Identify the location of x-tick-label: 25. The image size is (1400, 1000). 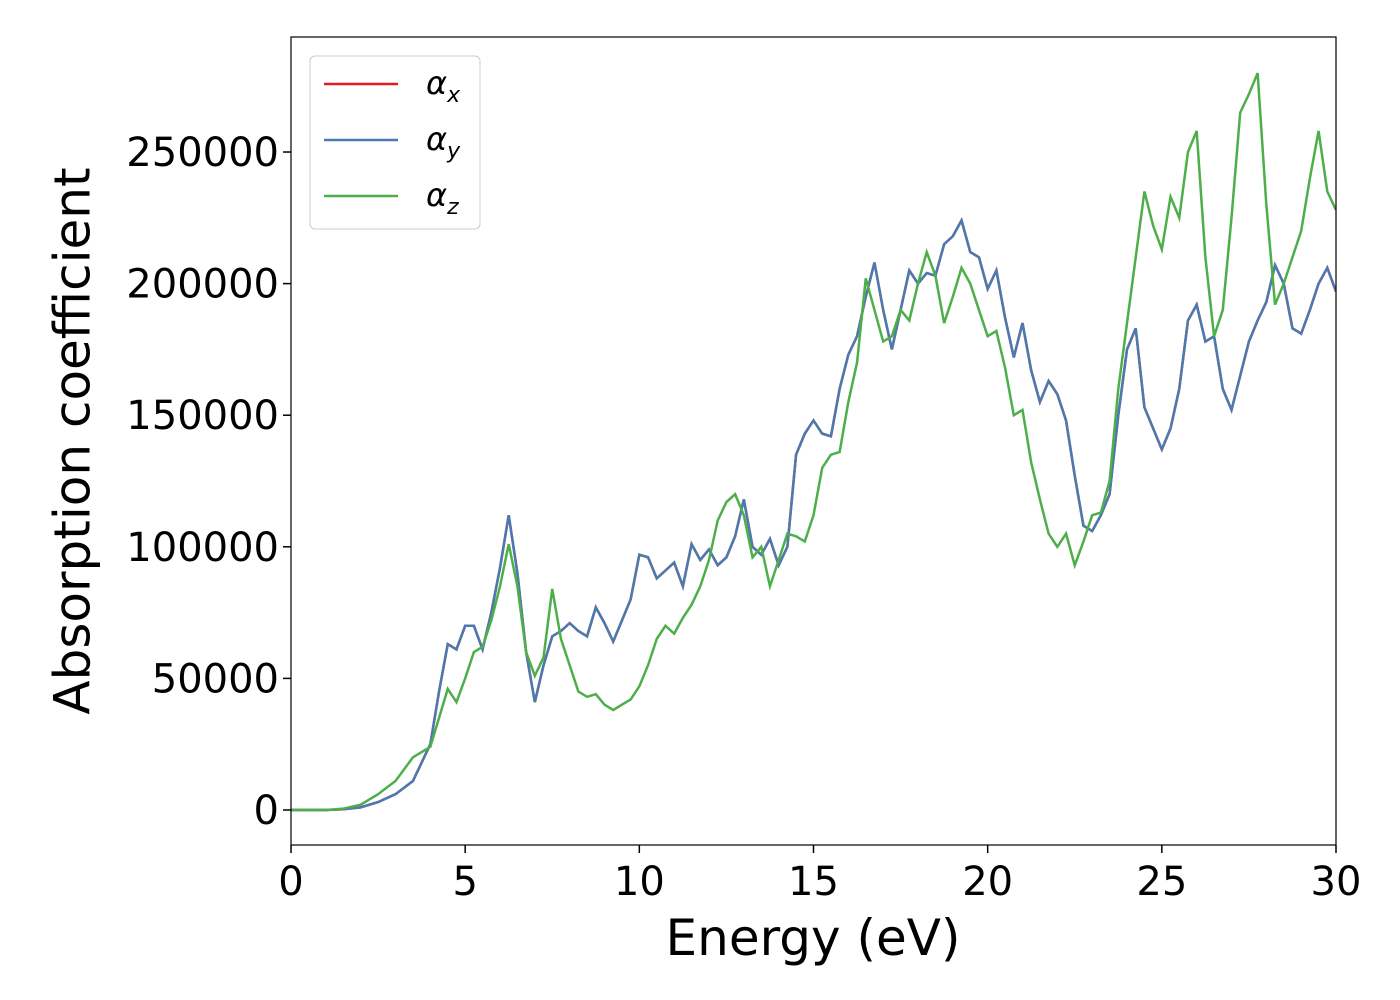
(1161, 882).